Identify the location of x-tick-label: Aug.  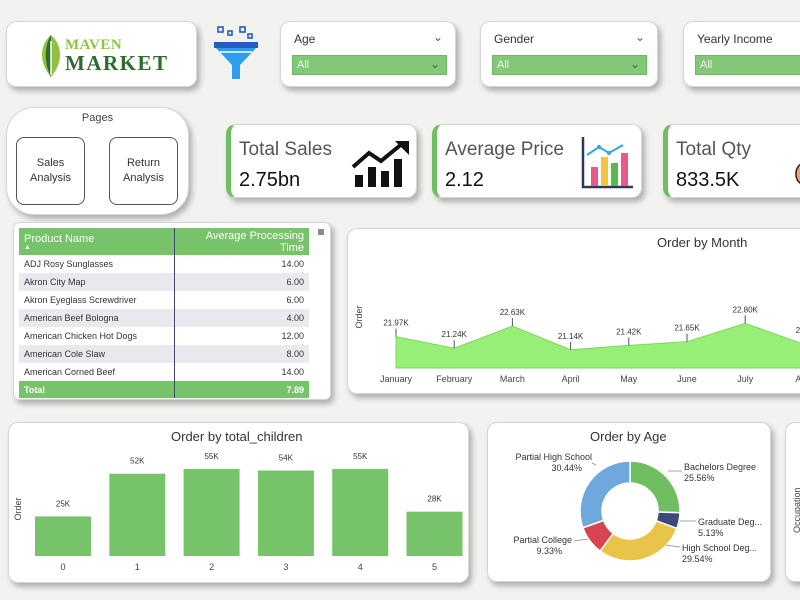
(797, 379).